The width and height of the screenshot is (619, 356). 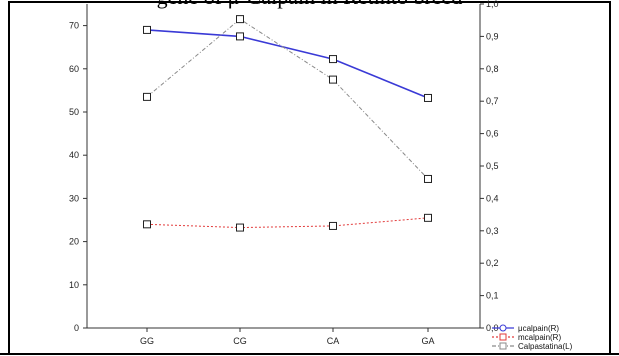 What do you see at coordinates (539, 337) in the screenshot?
I see `legend-label: mcalpain(R)` at bounding box center [539, 337].